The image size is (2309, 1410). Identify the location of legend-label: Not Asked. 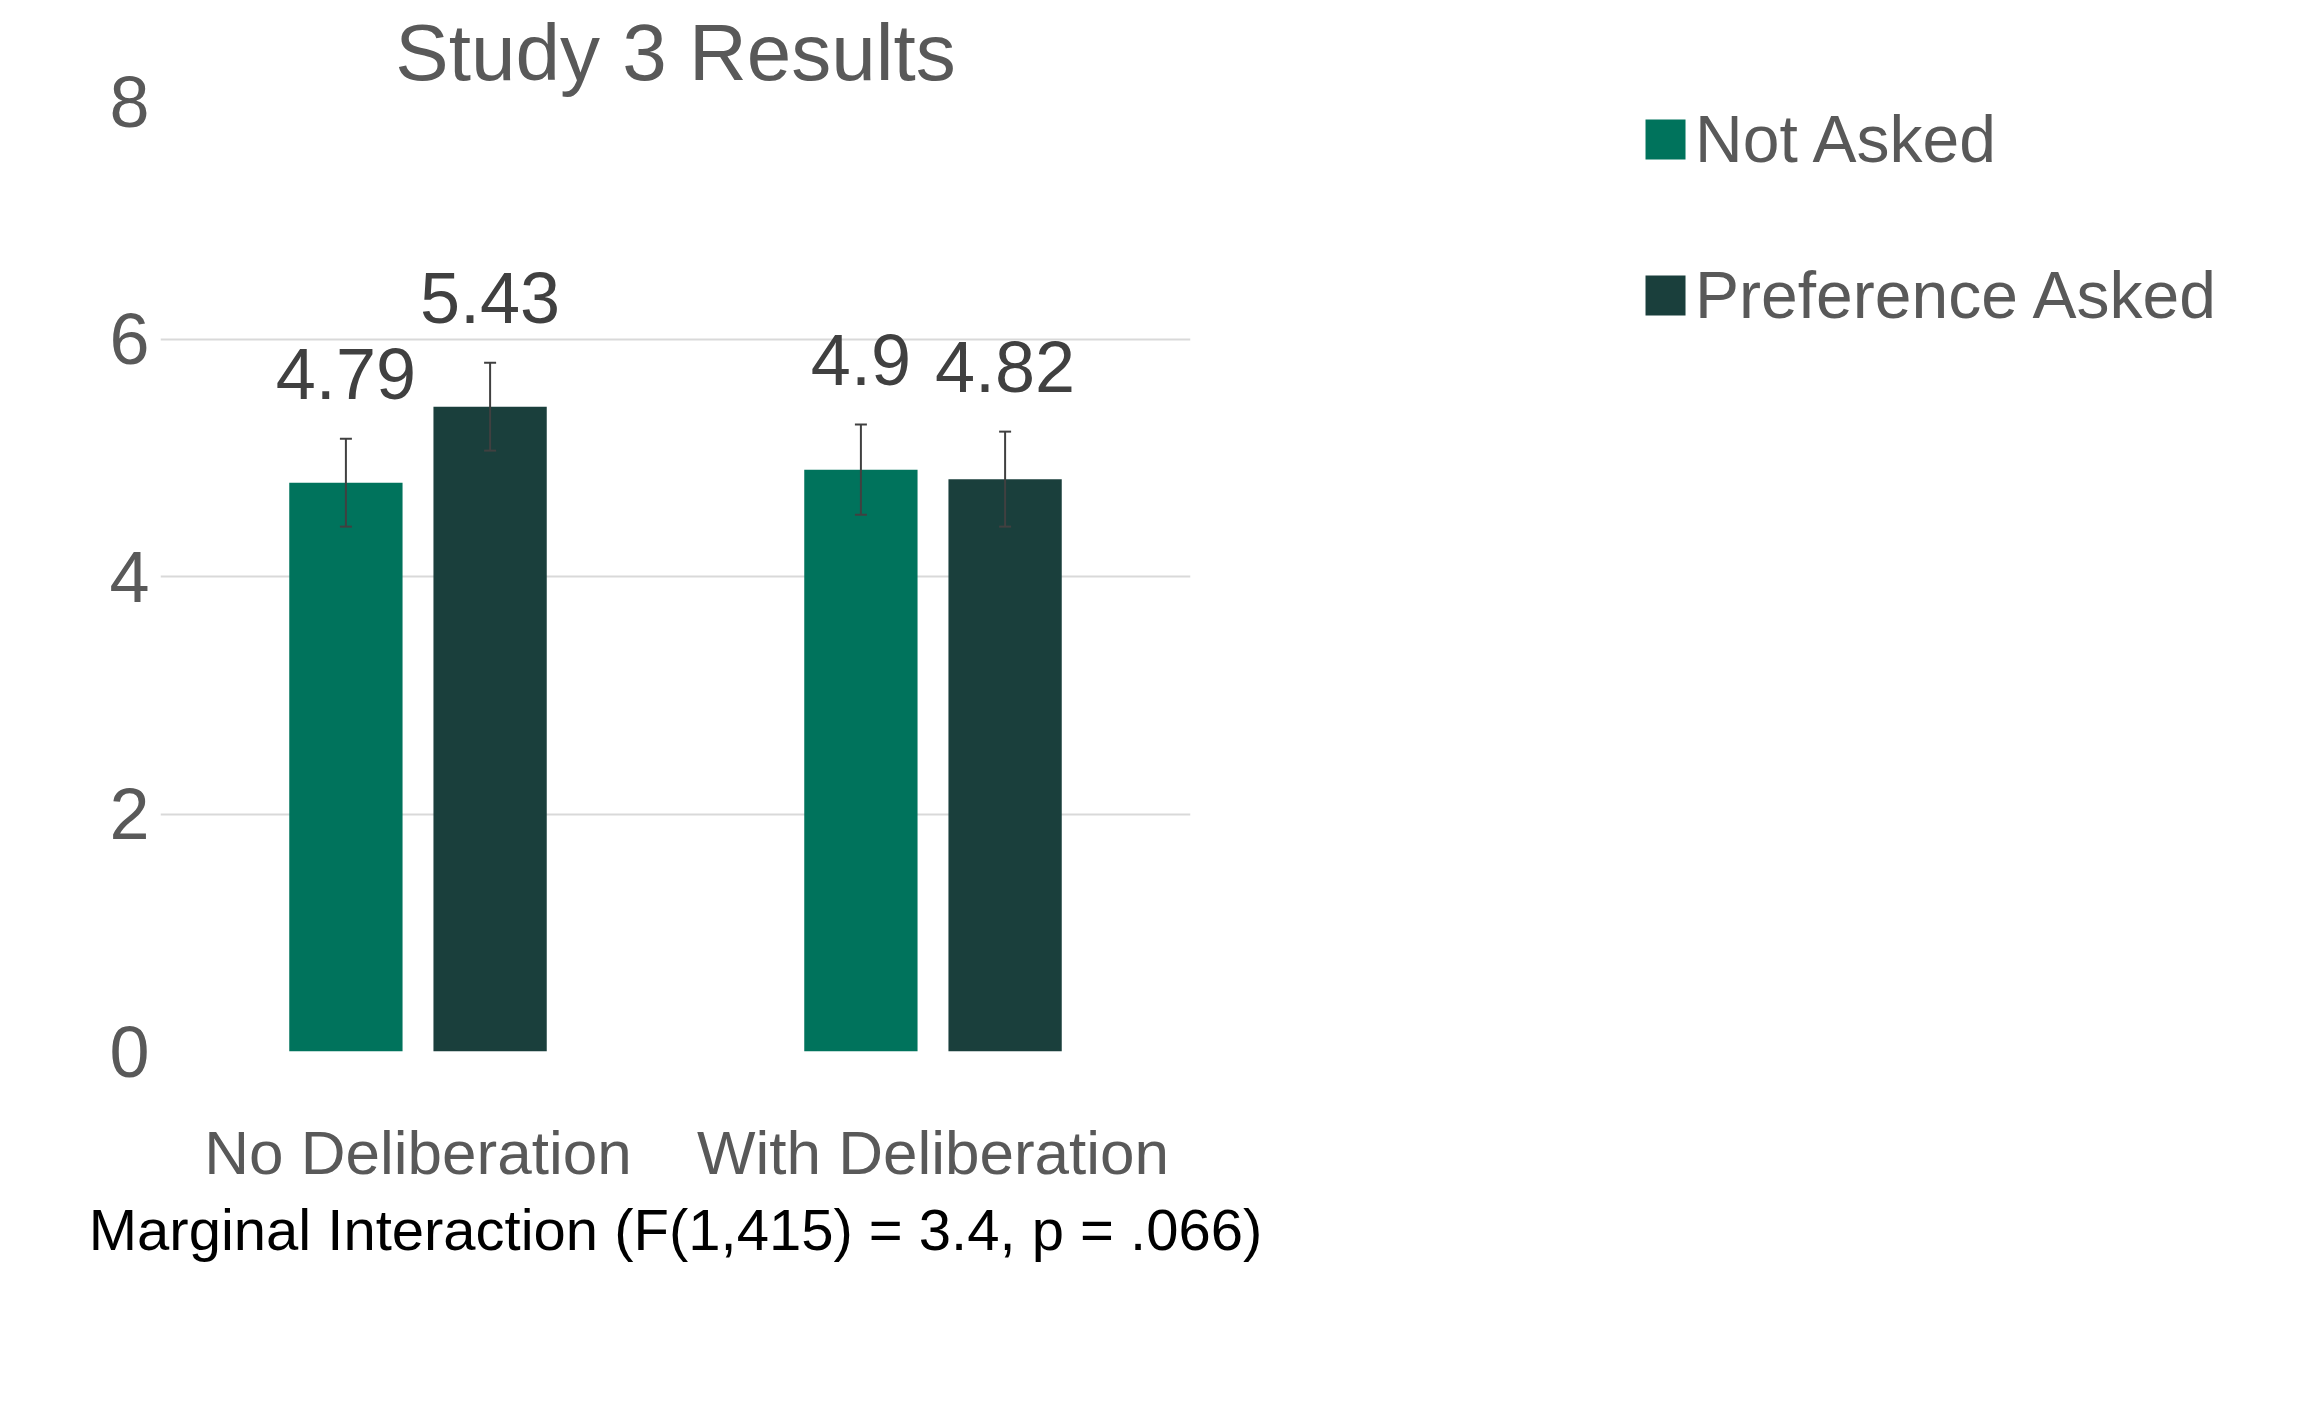
(1845, 139).